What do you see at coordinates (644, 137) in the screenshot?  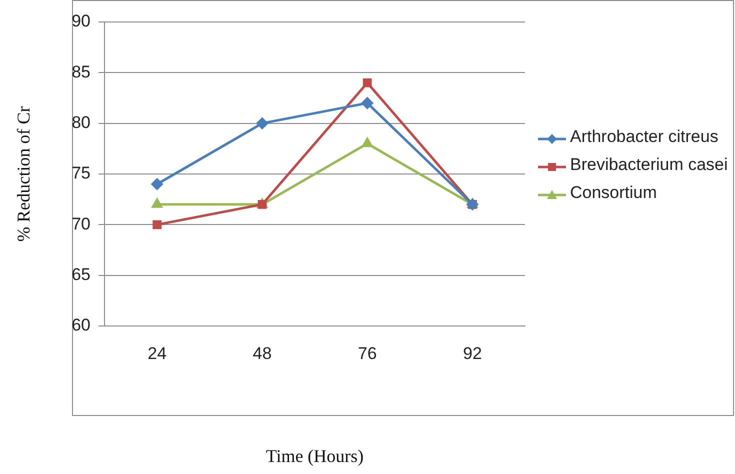 I see `legend-label: Arthrobacter citreus` at bounding box center [644, 137].